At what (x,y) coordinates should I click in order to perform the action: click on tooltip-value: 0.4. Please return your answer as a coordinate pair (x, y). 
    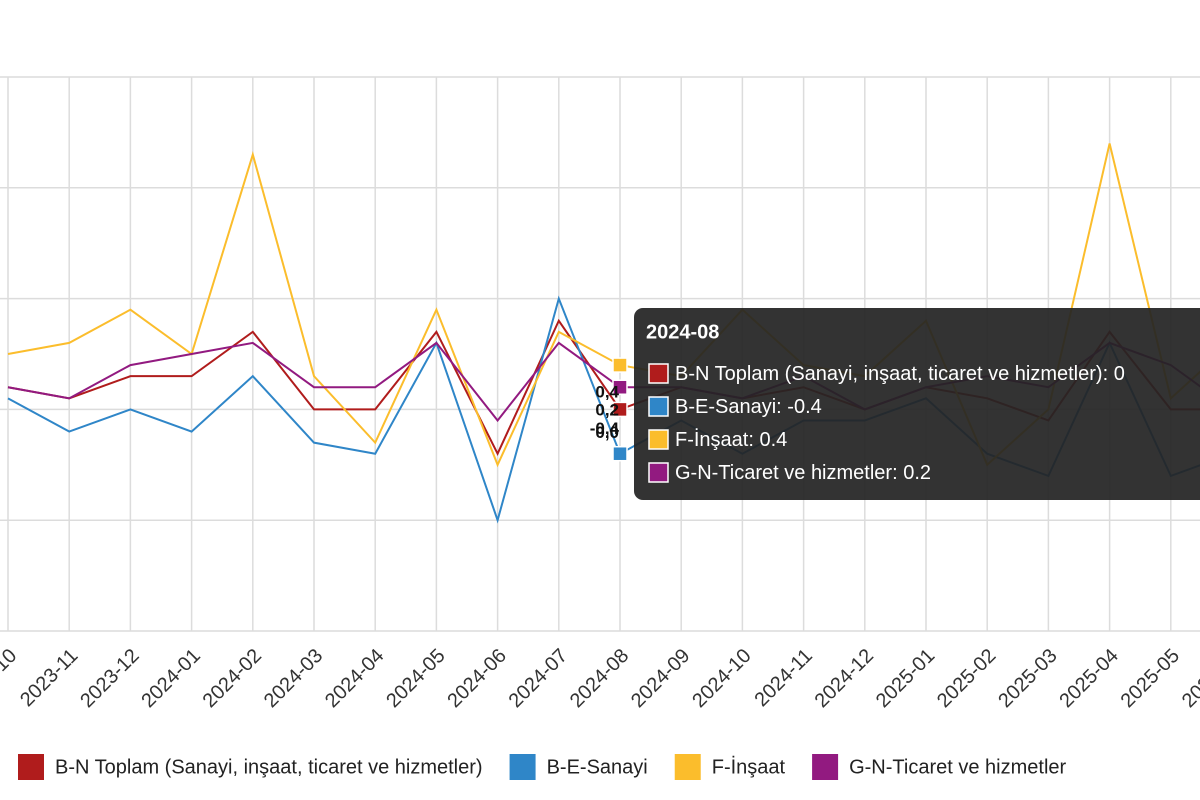
    Looking at the image, I should click on (773, 440).